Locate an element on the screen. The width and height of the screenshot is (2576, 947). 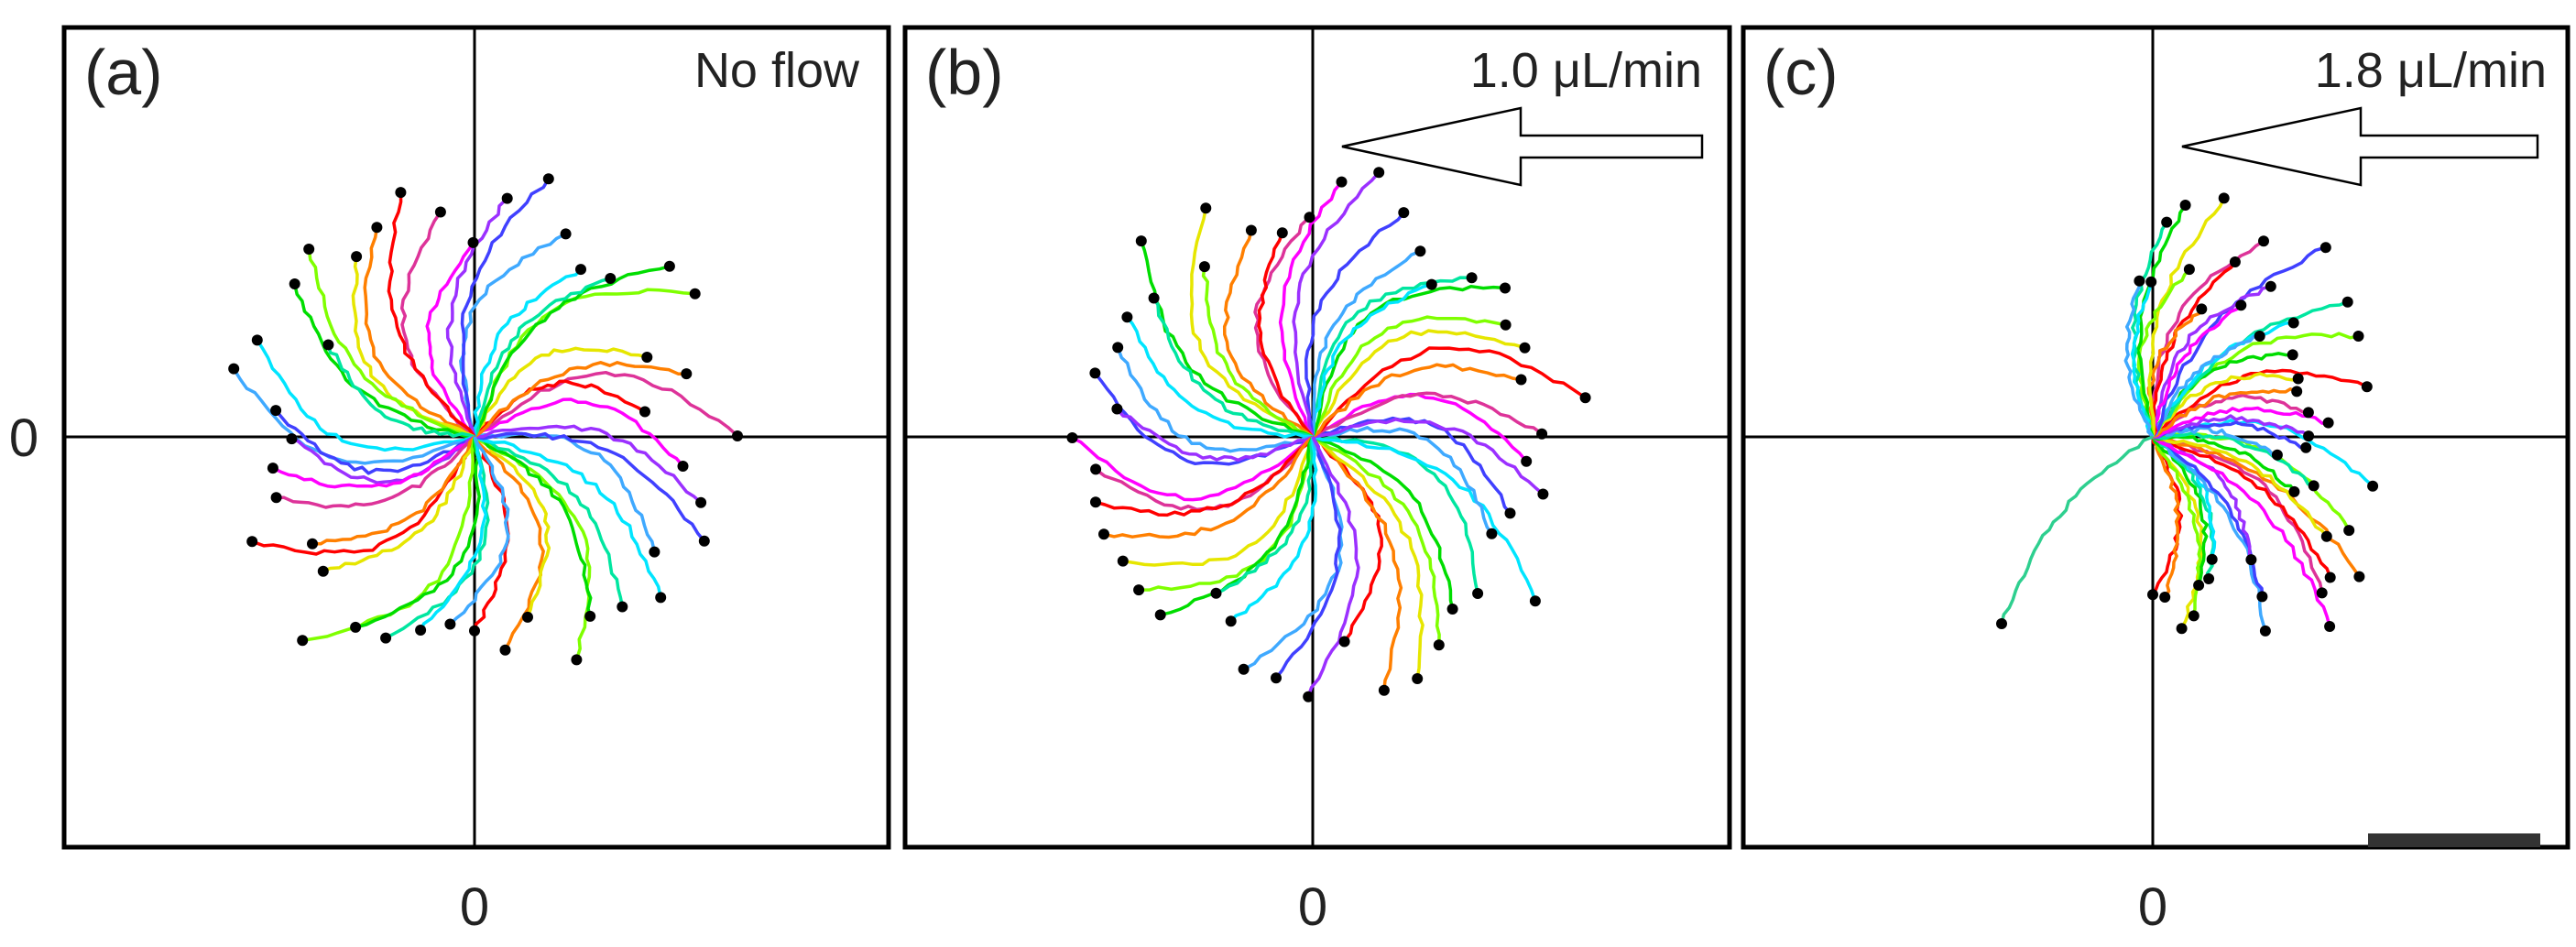
panel-a-y-zero-label: 0 is located at coordinates (23, 438).